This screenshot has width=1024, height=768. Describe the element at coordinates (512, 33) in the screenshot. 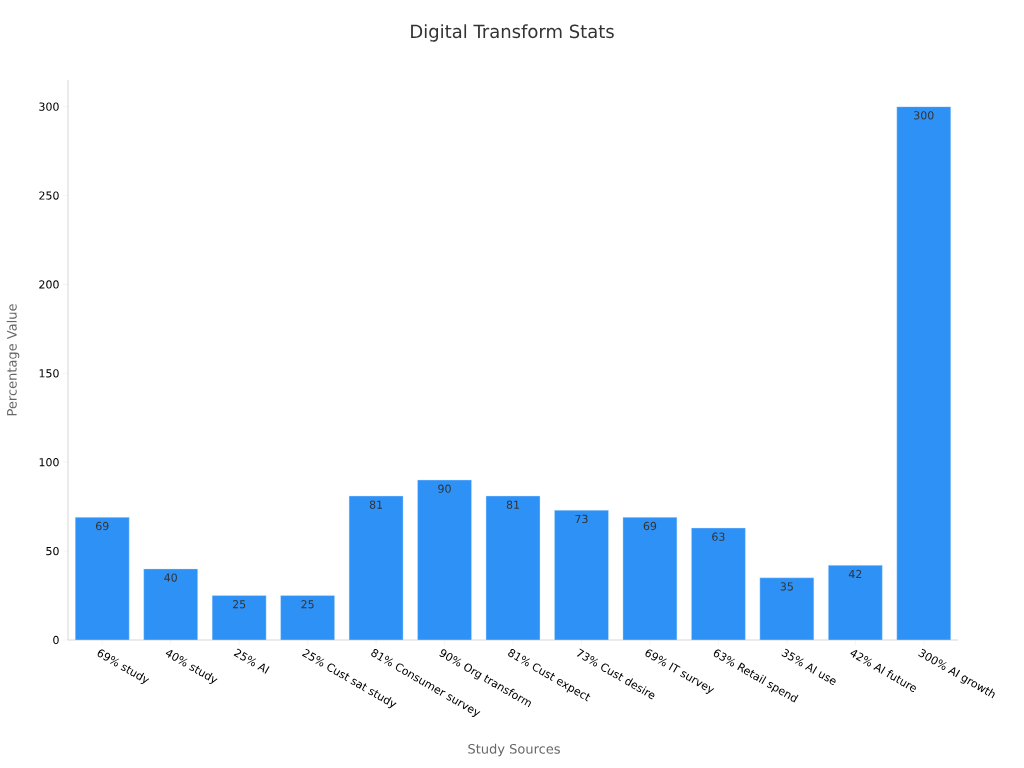

I see `chart-title: Digital Transform Stats` at that location.